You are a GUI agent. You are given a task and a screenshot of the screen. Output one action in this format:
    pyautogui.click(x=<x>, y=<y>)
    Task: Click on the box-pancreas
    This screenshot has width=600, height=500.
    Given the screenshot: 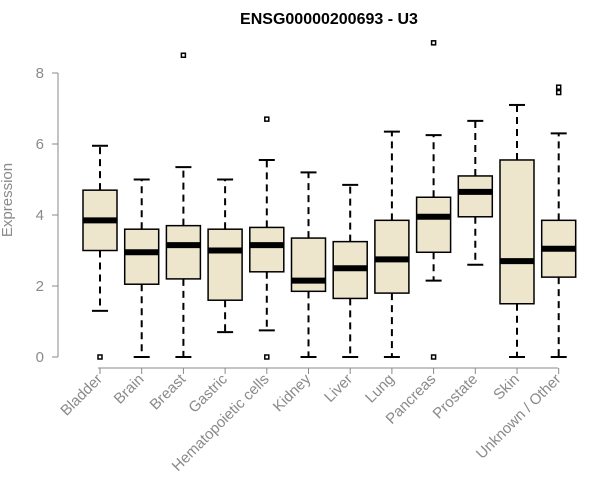 What is the action you would take?
    pyautogui.click(x=433, y=200)
    